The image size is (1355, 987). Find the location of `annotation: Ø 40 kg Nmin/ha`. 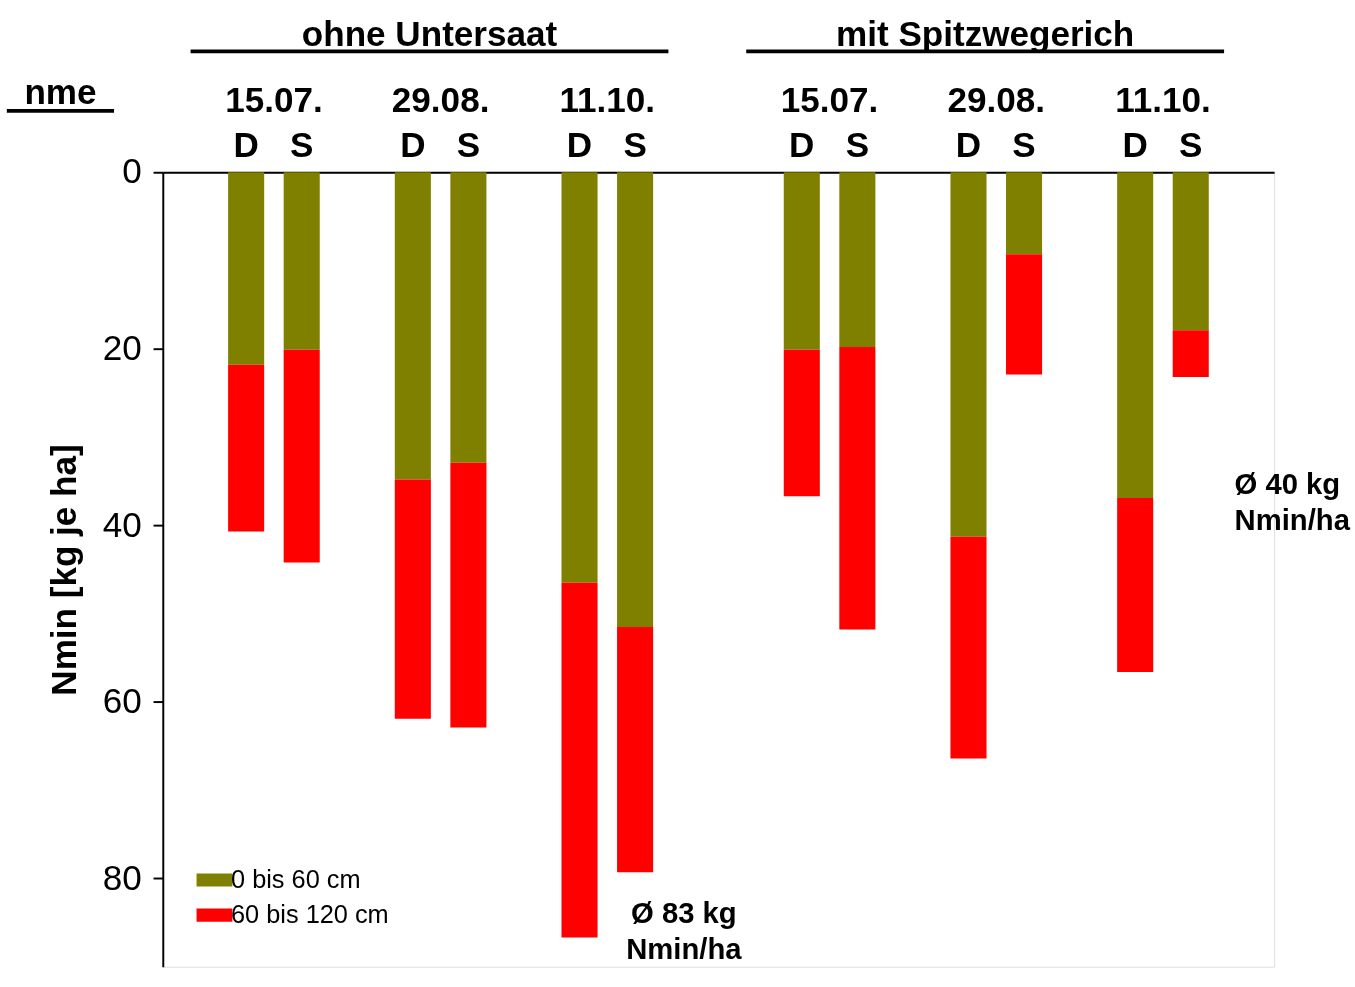

annotation: Ø 40 kg Nmin/ha is located at coordinates (1292, 502).